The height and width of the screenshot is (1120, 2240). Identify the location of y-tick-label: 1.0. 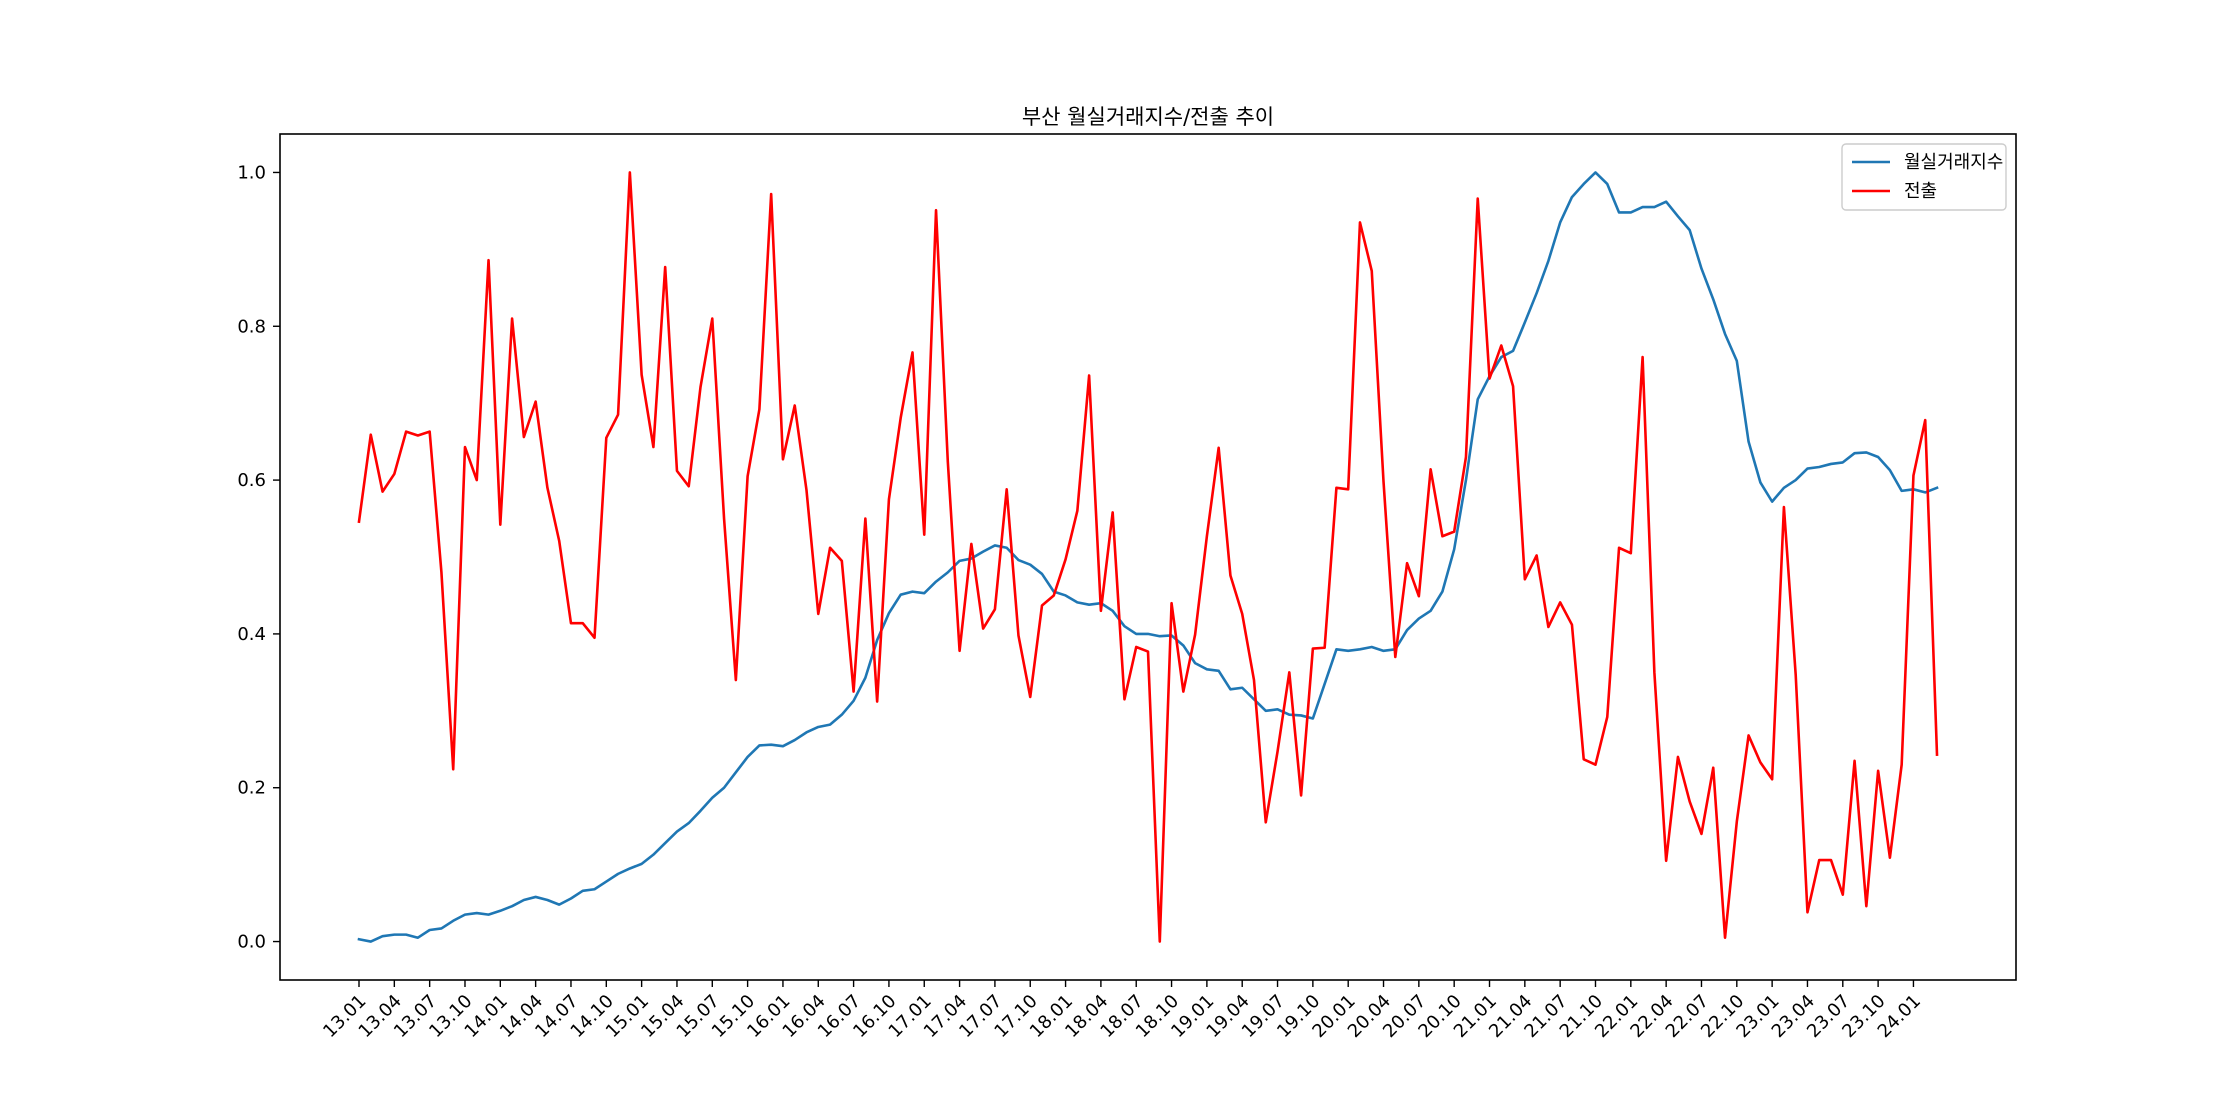
(251, 172).